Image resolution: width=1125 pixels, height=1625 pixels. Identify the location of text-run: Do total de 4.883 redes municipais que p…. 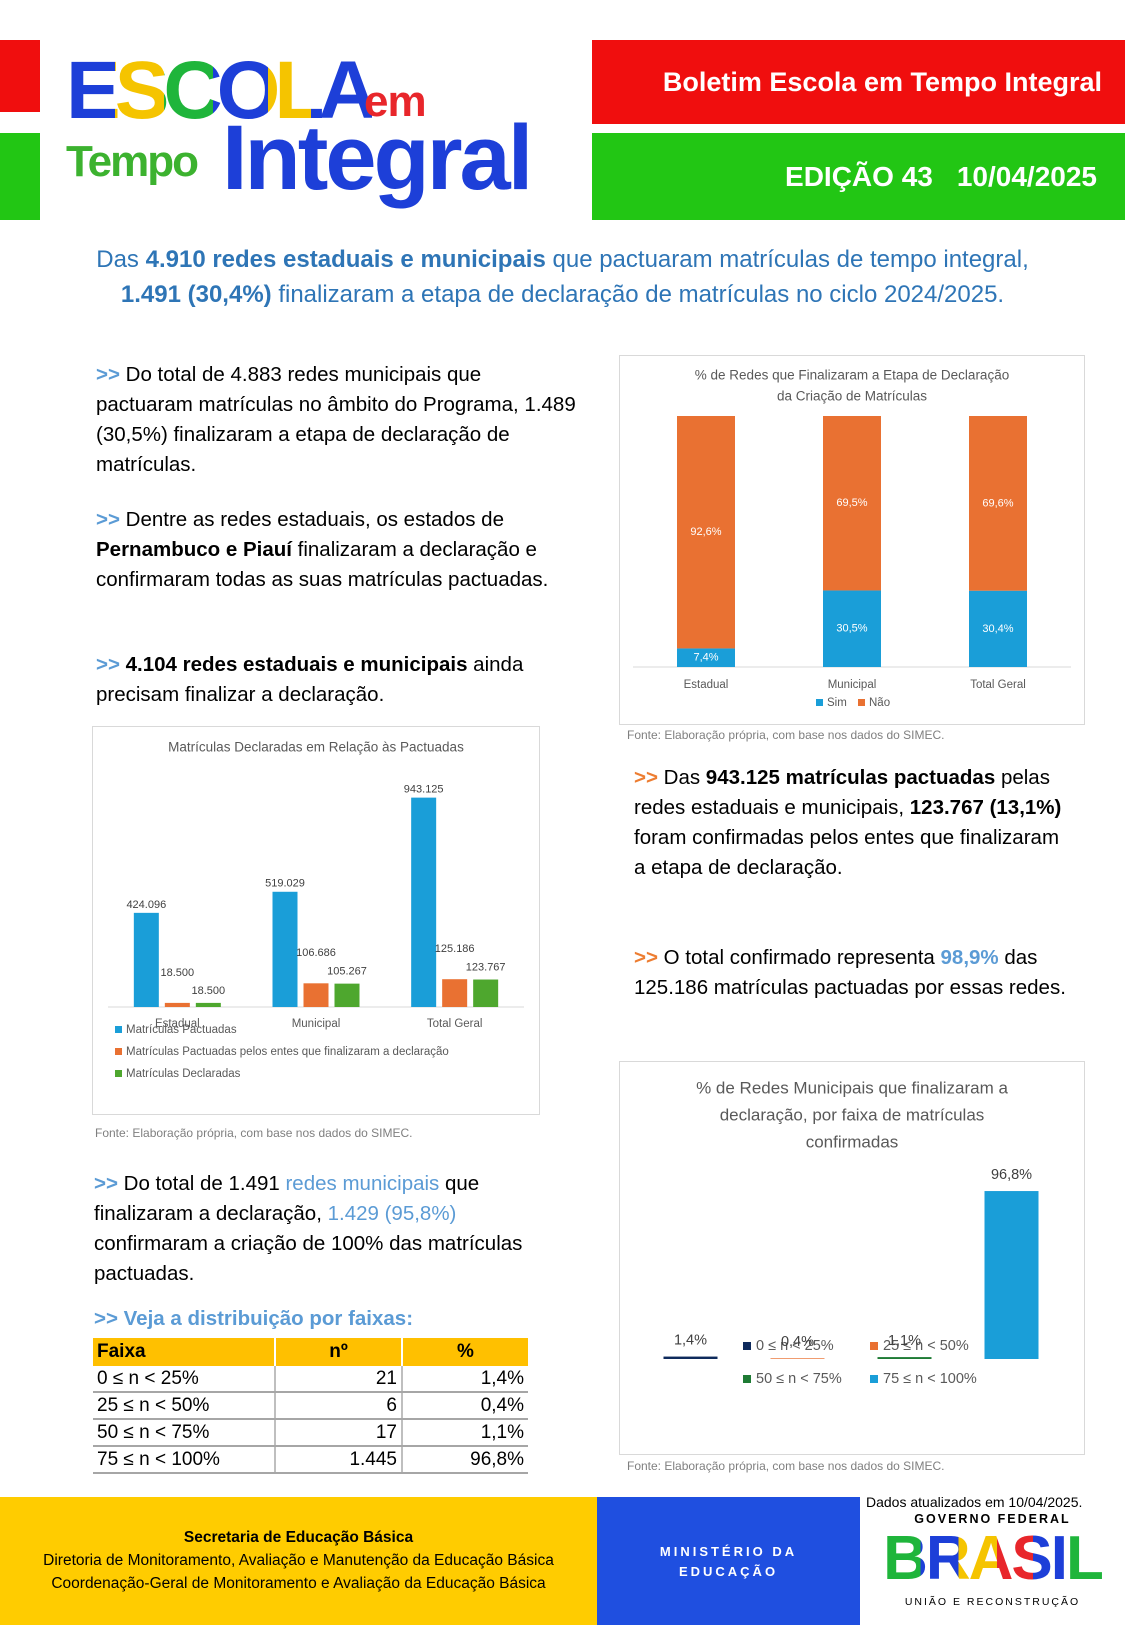
(336, 419).